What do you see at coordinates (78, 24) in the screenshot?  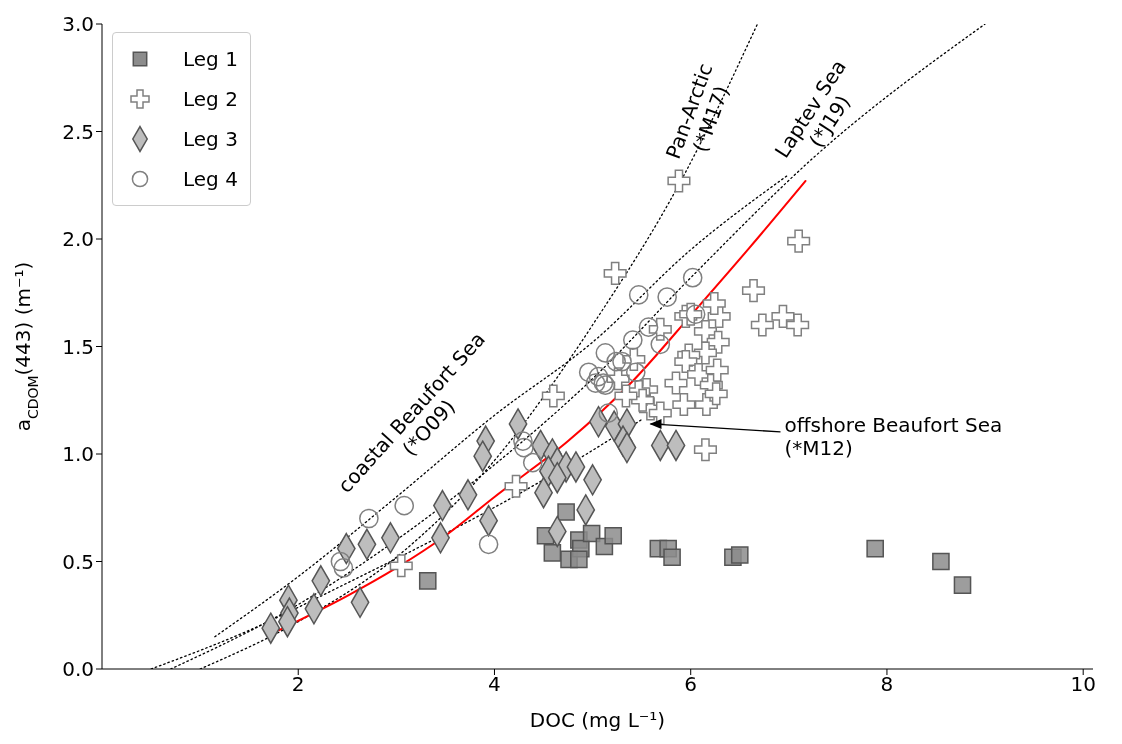 I see `y-tick-label: 3.0` at bounding box center [78, 24].